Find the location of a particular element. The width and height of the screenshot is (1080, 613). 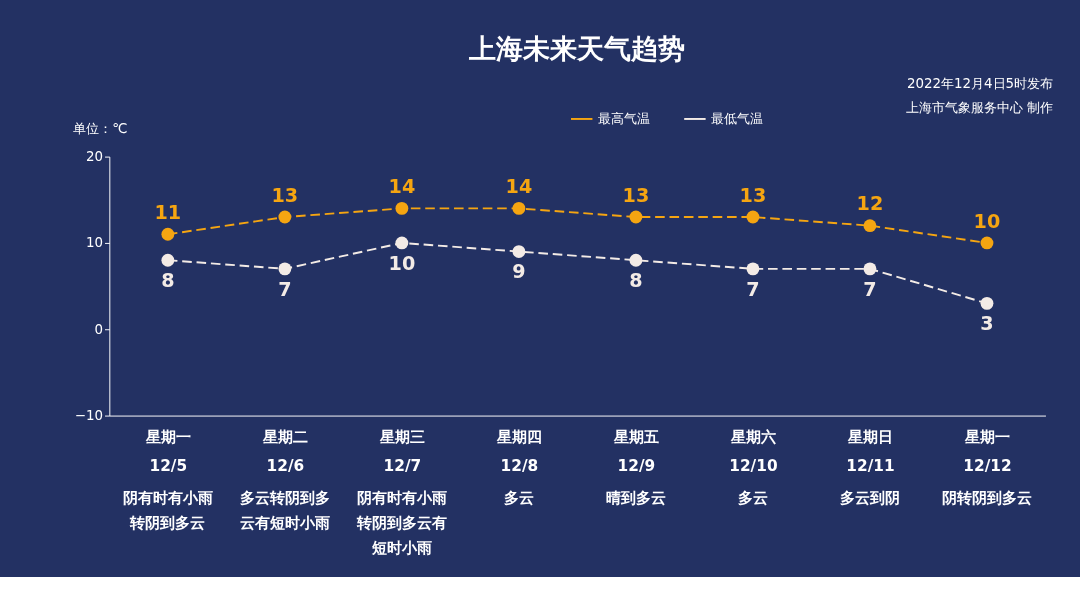

y-tick-label: −10 is located at coordinates (89, 415).